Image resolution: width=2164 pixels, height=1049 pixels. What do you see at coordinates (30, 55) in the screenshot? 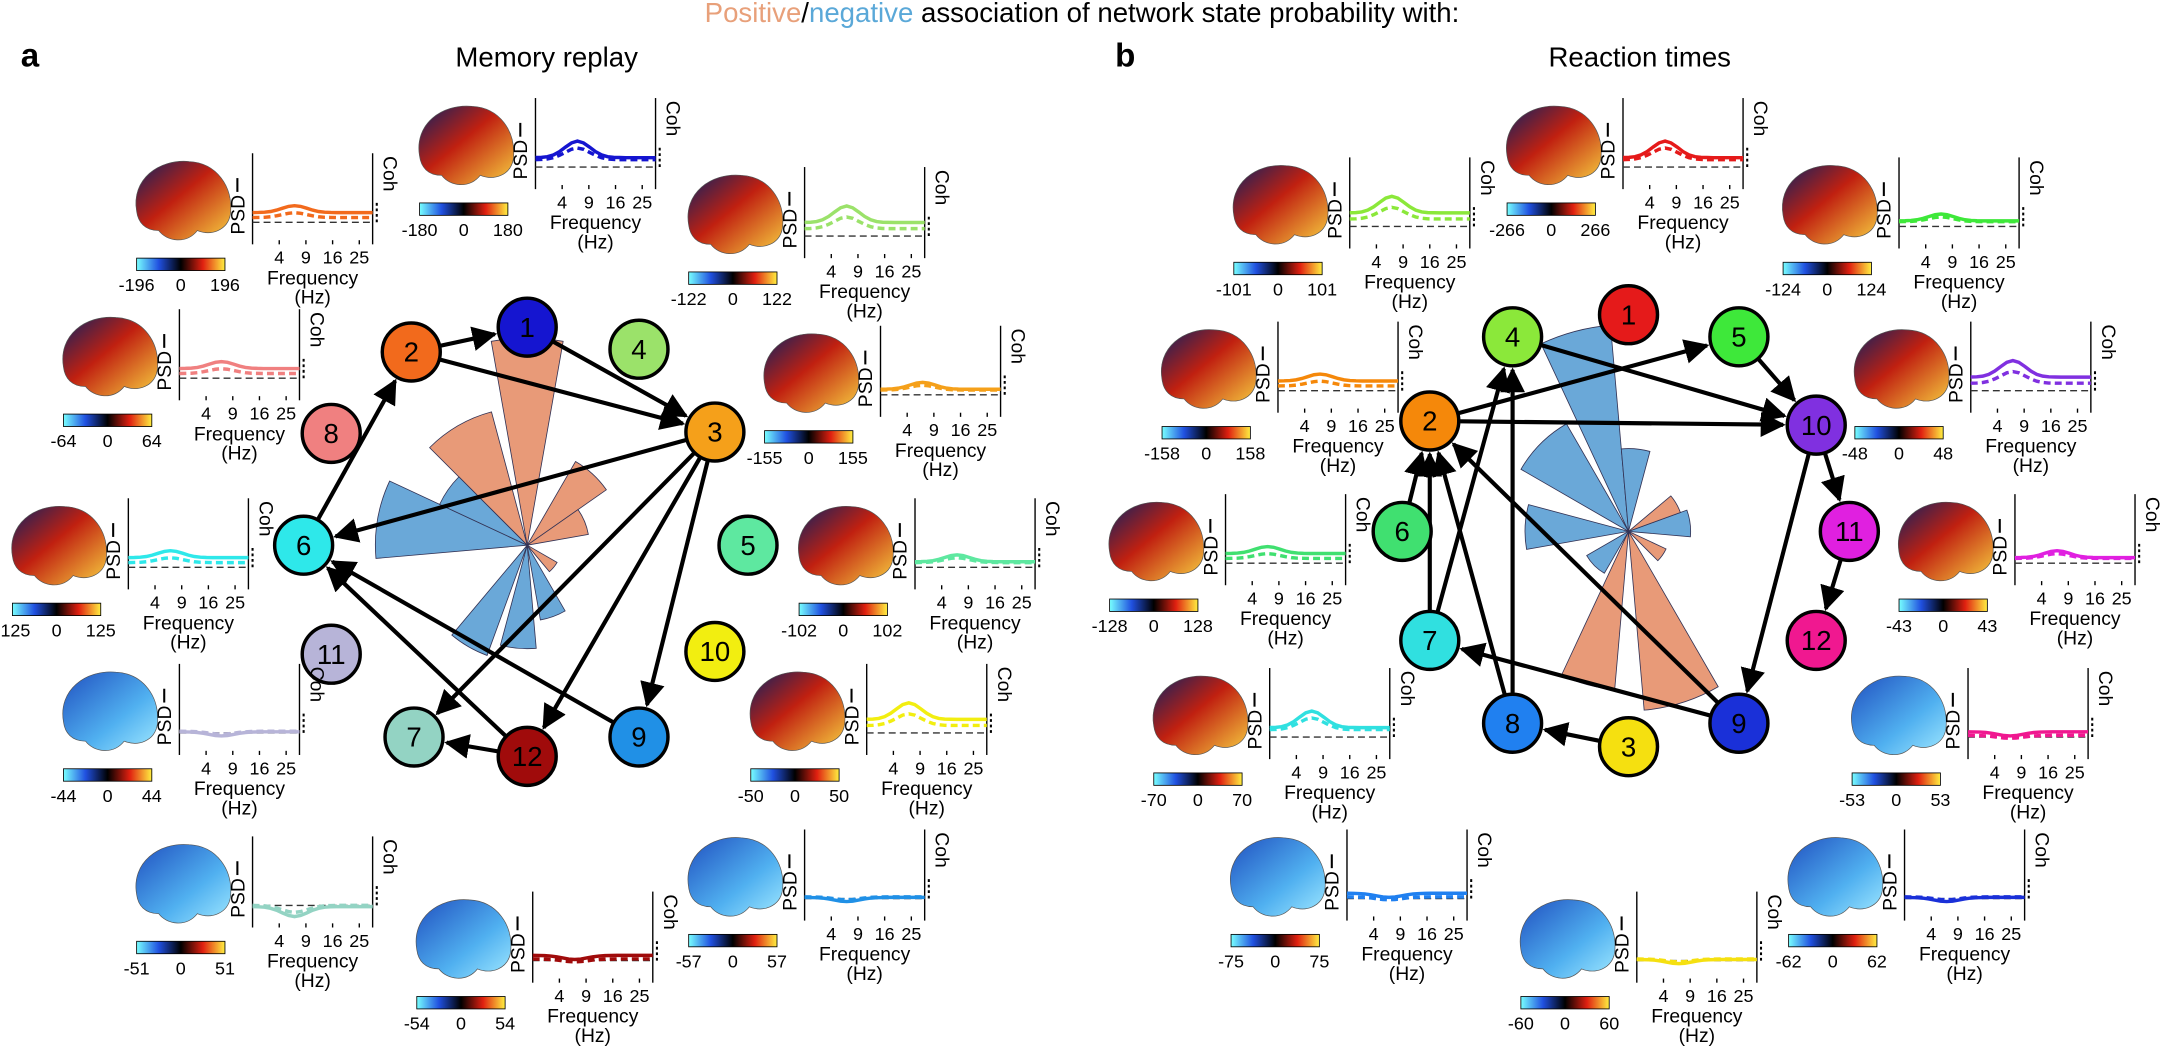
I see `panel-letter: a` at bounding box center [30, 55].